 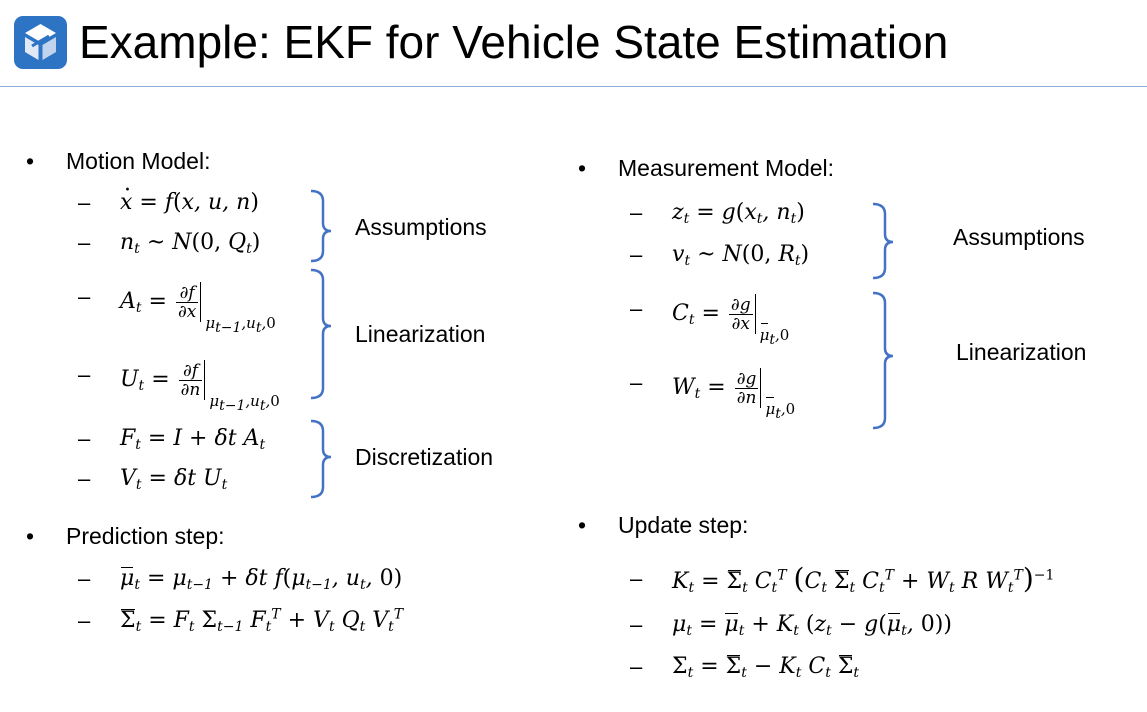 What do you see at coordinates (1021, 352) in the screenshot?
I see `label-linearization-right: Linearization` at bounding box center [1021, 352].